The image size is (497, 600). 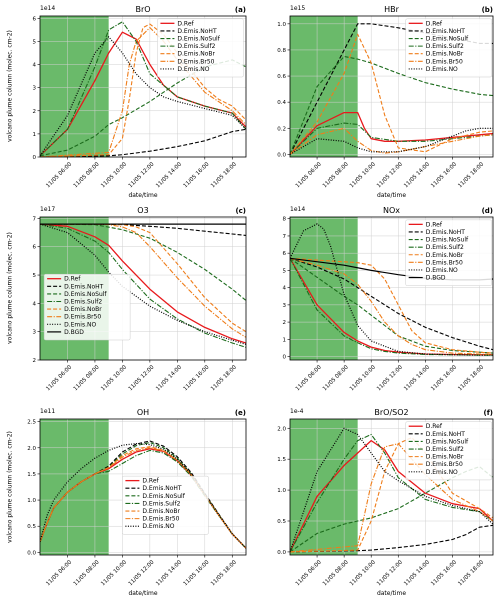 I want to click on y-tick-label: 7, so click(x=35, y=219).